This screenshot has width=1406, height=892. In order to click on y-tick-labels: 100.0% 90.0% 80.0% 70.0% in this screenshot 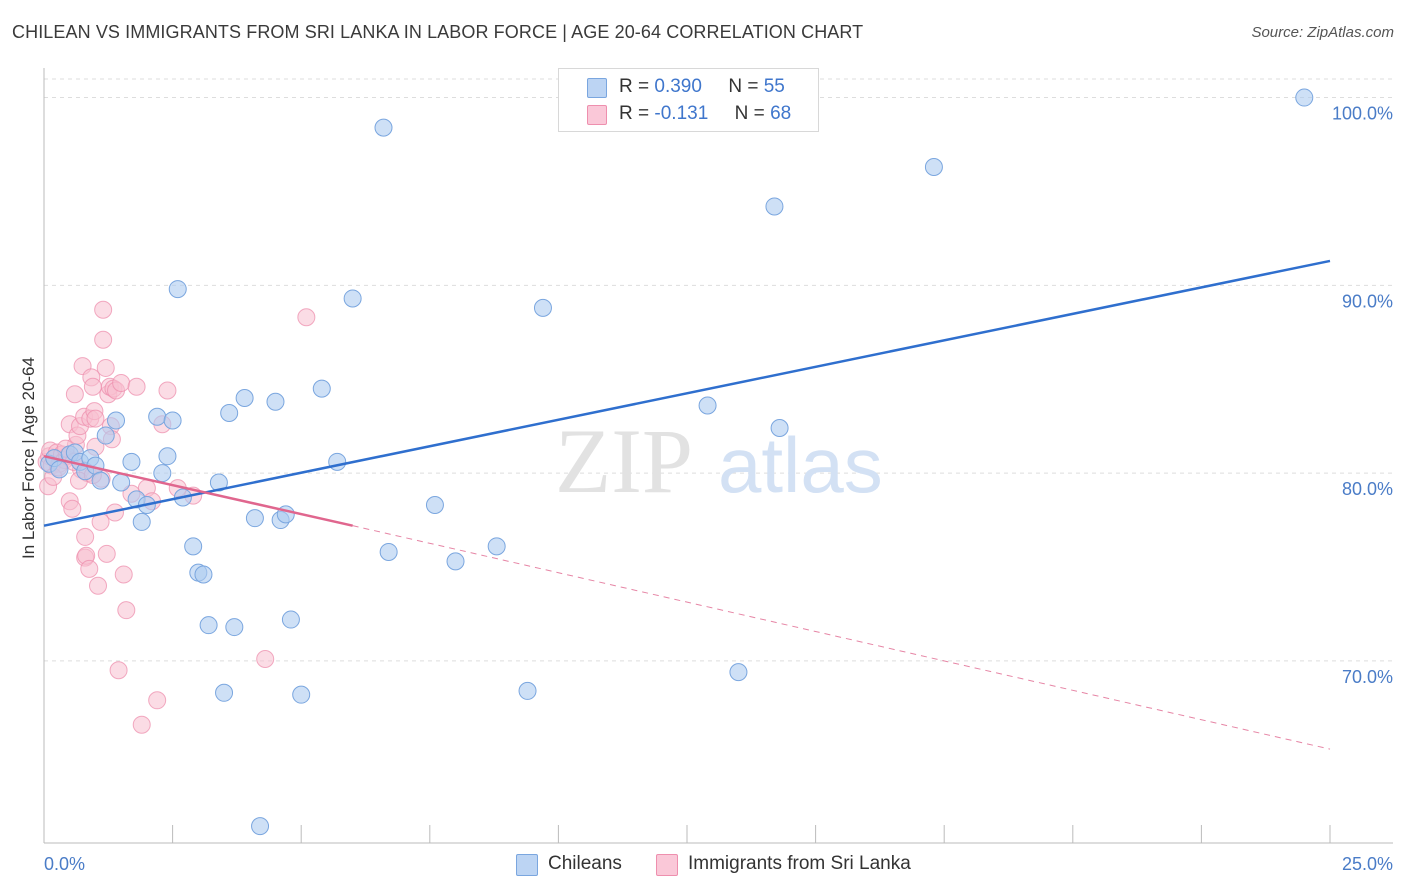, I will do `click(1362, 395)`.